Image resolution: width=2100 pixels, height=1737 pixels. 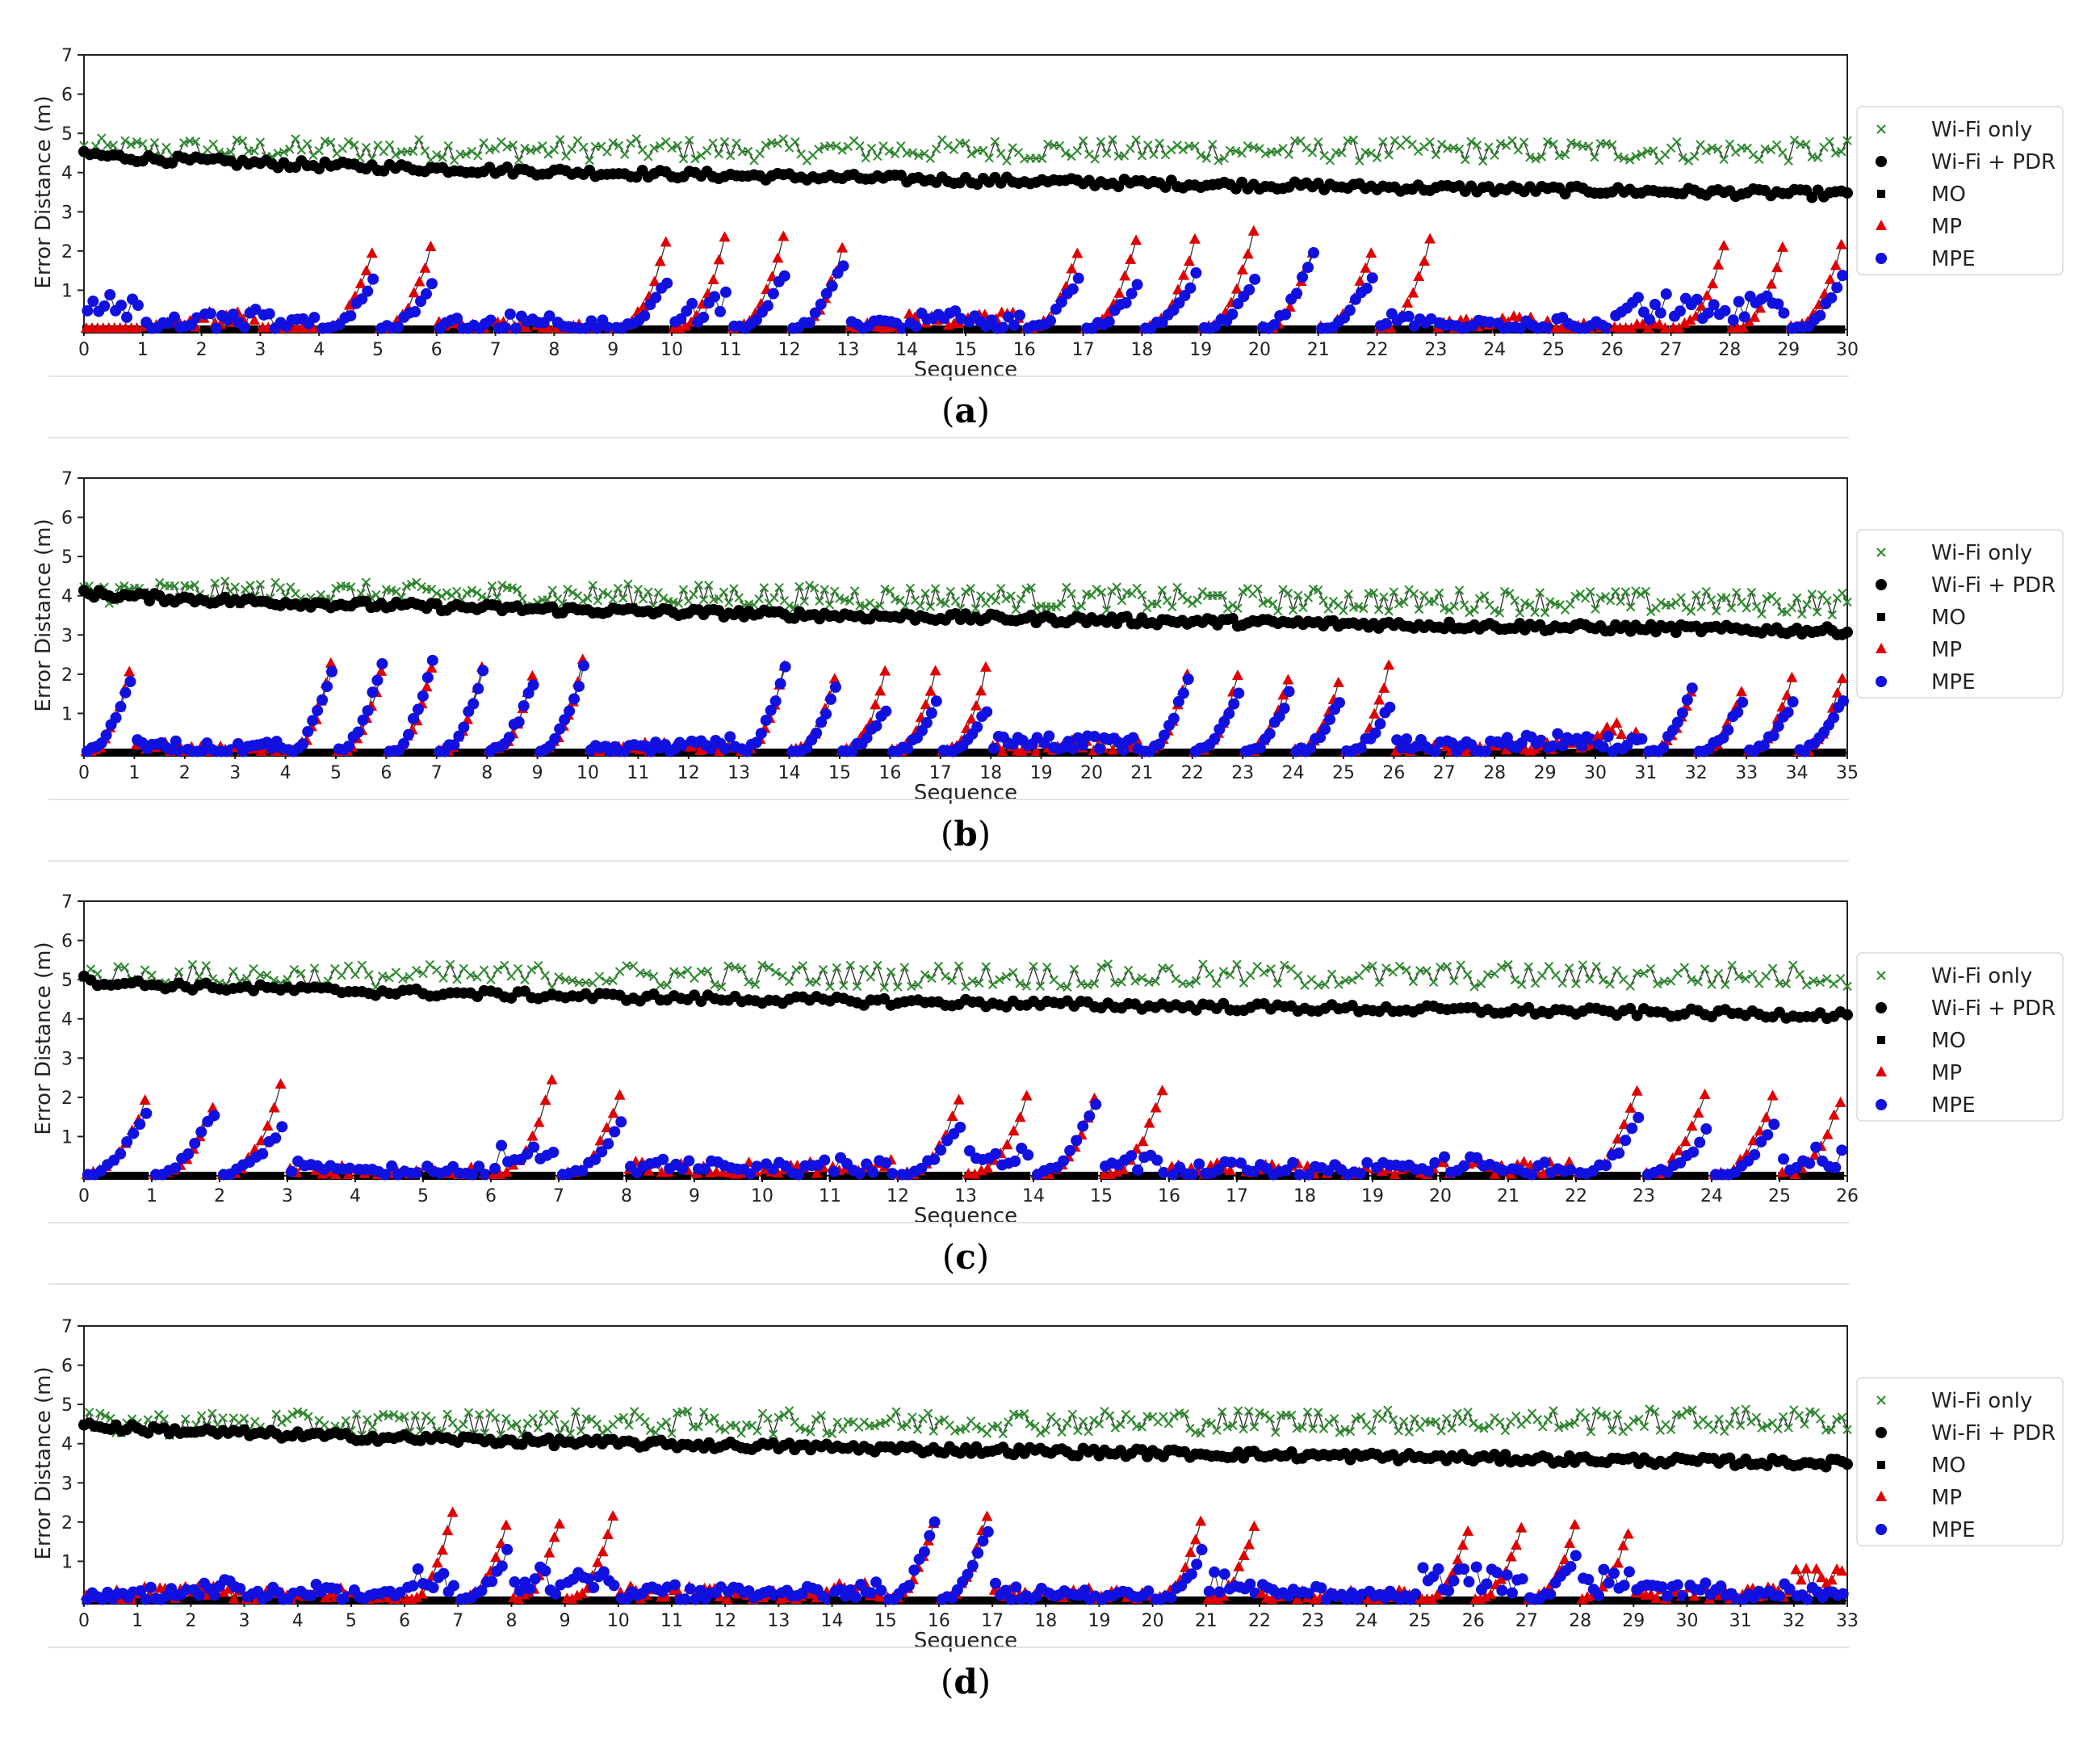 What do you see at coordinates (1440, 1196) in the screenshot?
I see `x-tick-label: 20` at bounding box center [1440, 1196].